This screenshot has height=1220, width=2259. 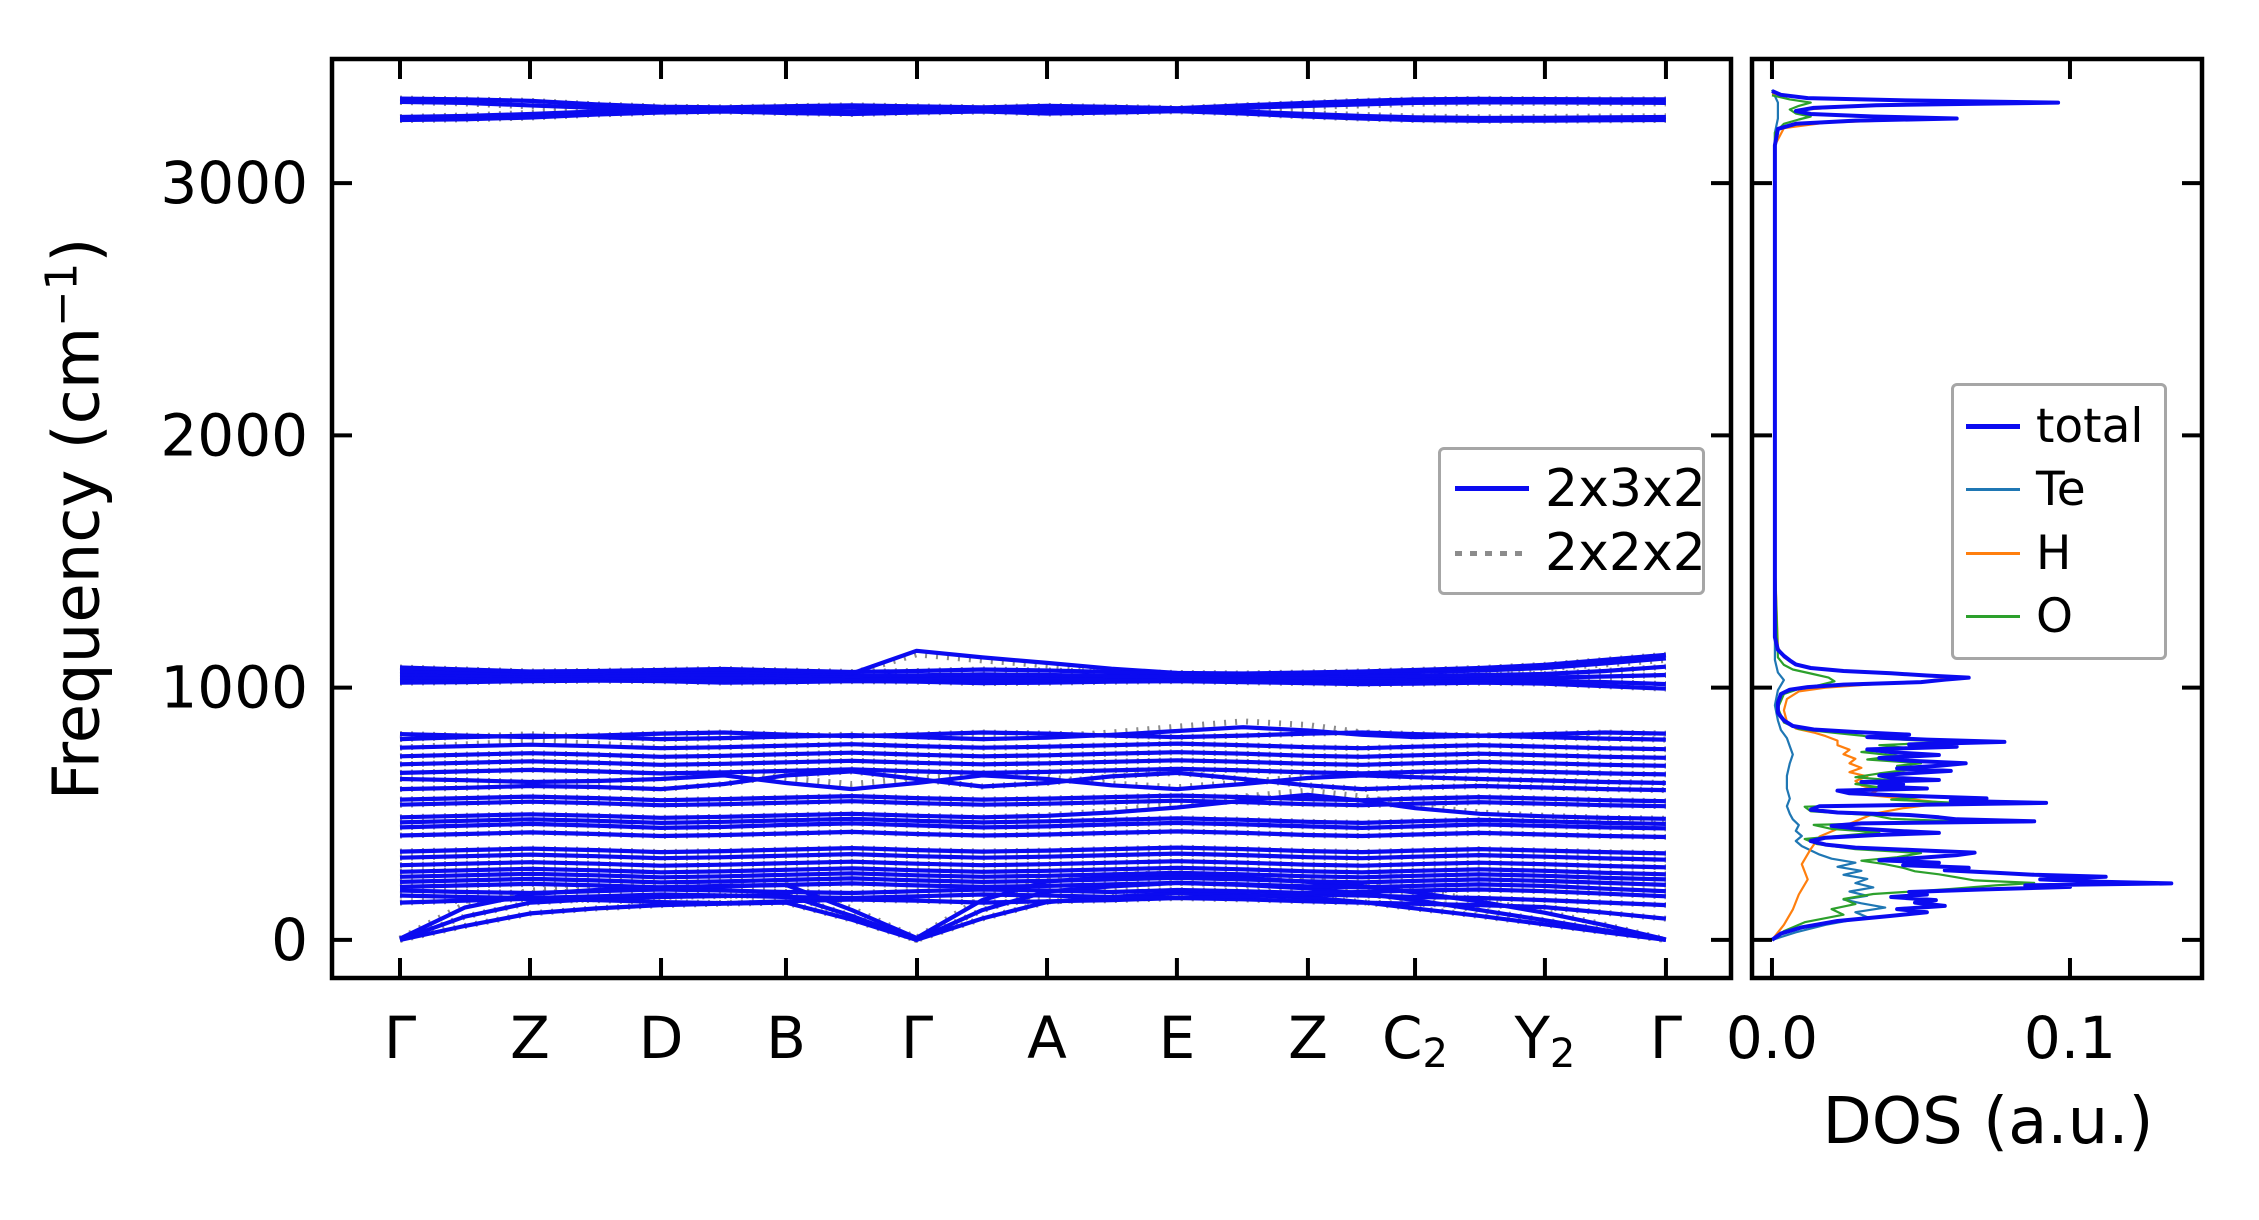 What do you see at coordinates (1492, 553) in the screenshot?
I see `dotted-line-swatch` at bounding box center [1492, 553].